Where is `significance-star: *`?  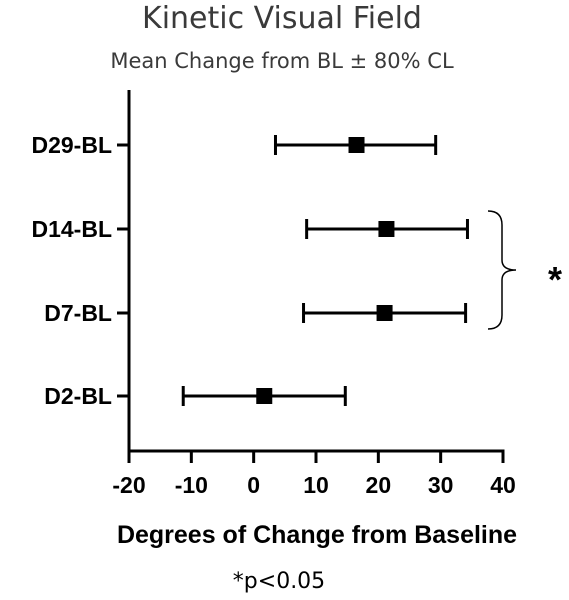
significance-star: * is located at coordinates (555, 279).